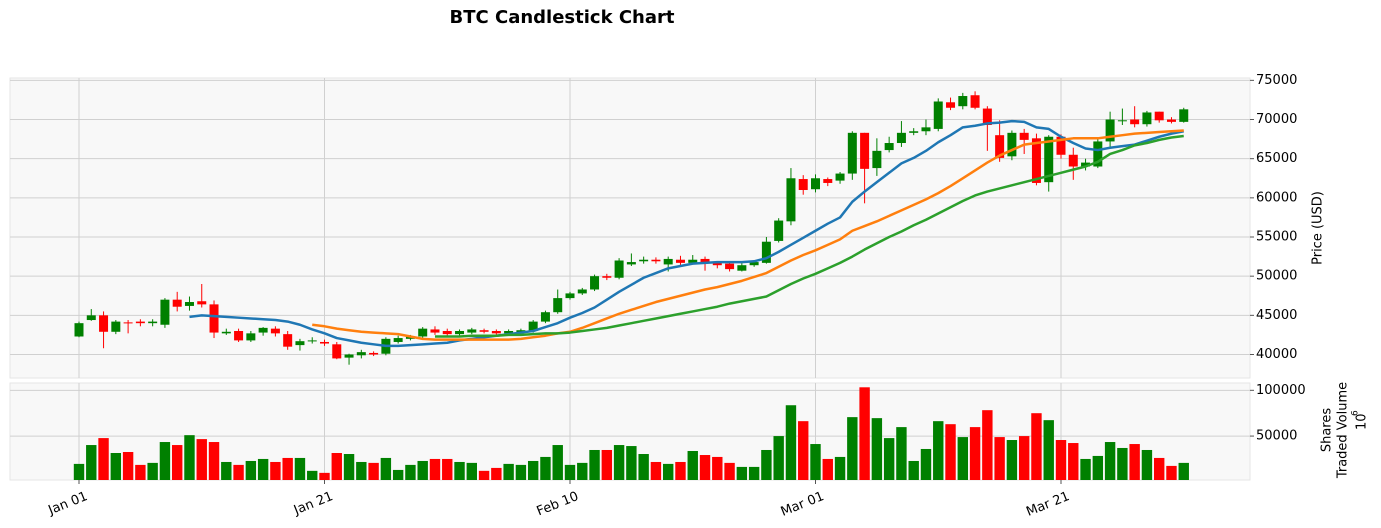 Image resolution: width=1381 pixels, height=528 pixels. I want to click on y-tick-label: 100000, so click(1281, 390).